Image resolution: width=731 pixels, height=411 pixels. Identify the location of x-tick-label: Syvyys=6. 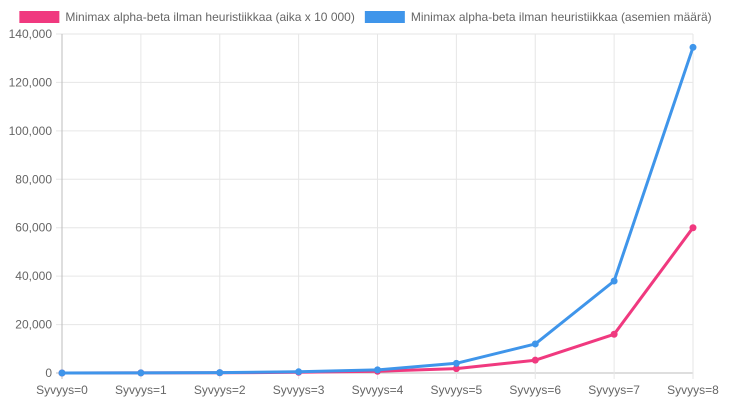
(535, 390).